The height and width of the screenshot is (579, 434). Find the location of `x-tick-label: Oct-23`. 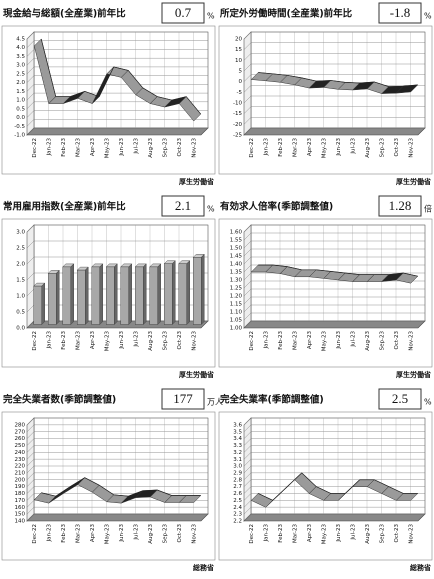

x-tick-label: Oct-23 is located at coordinates (397, 533).